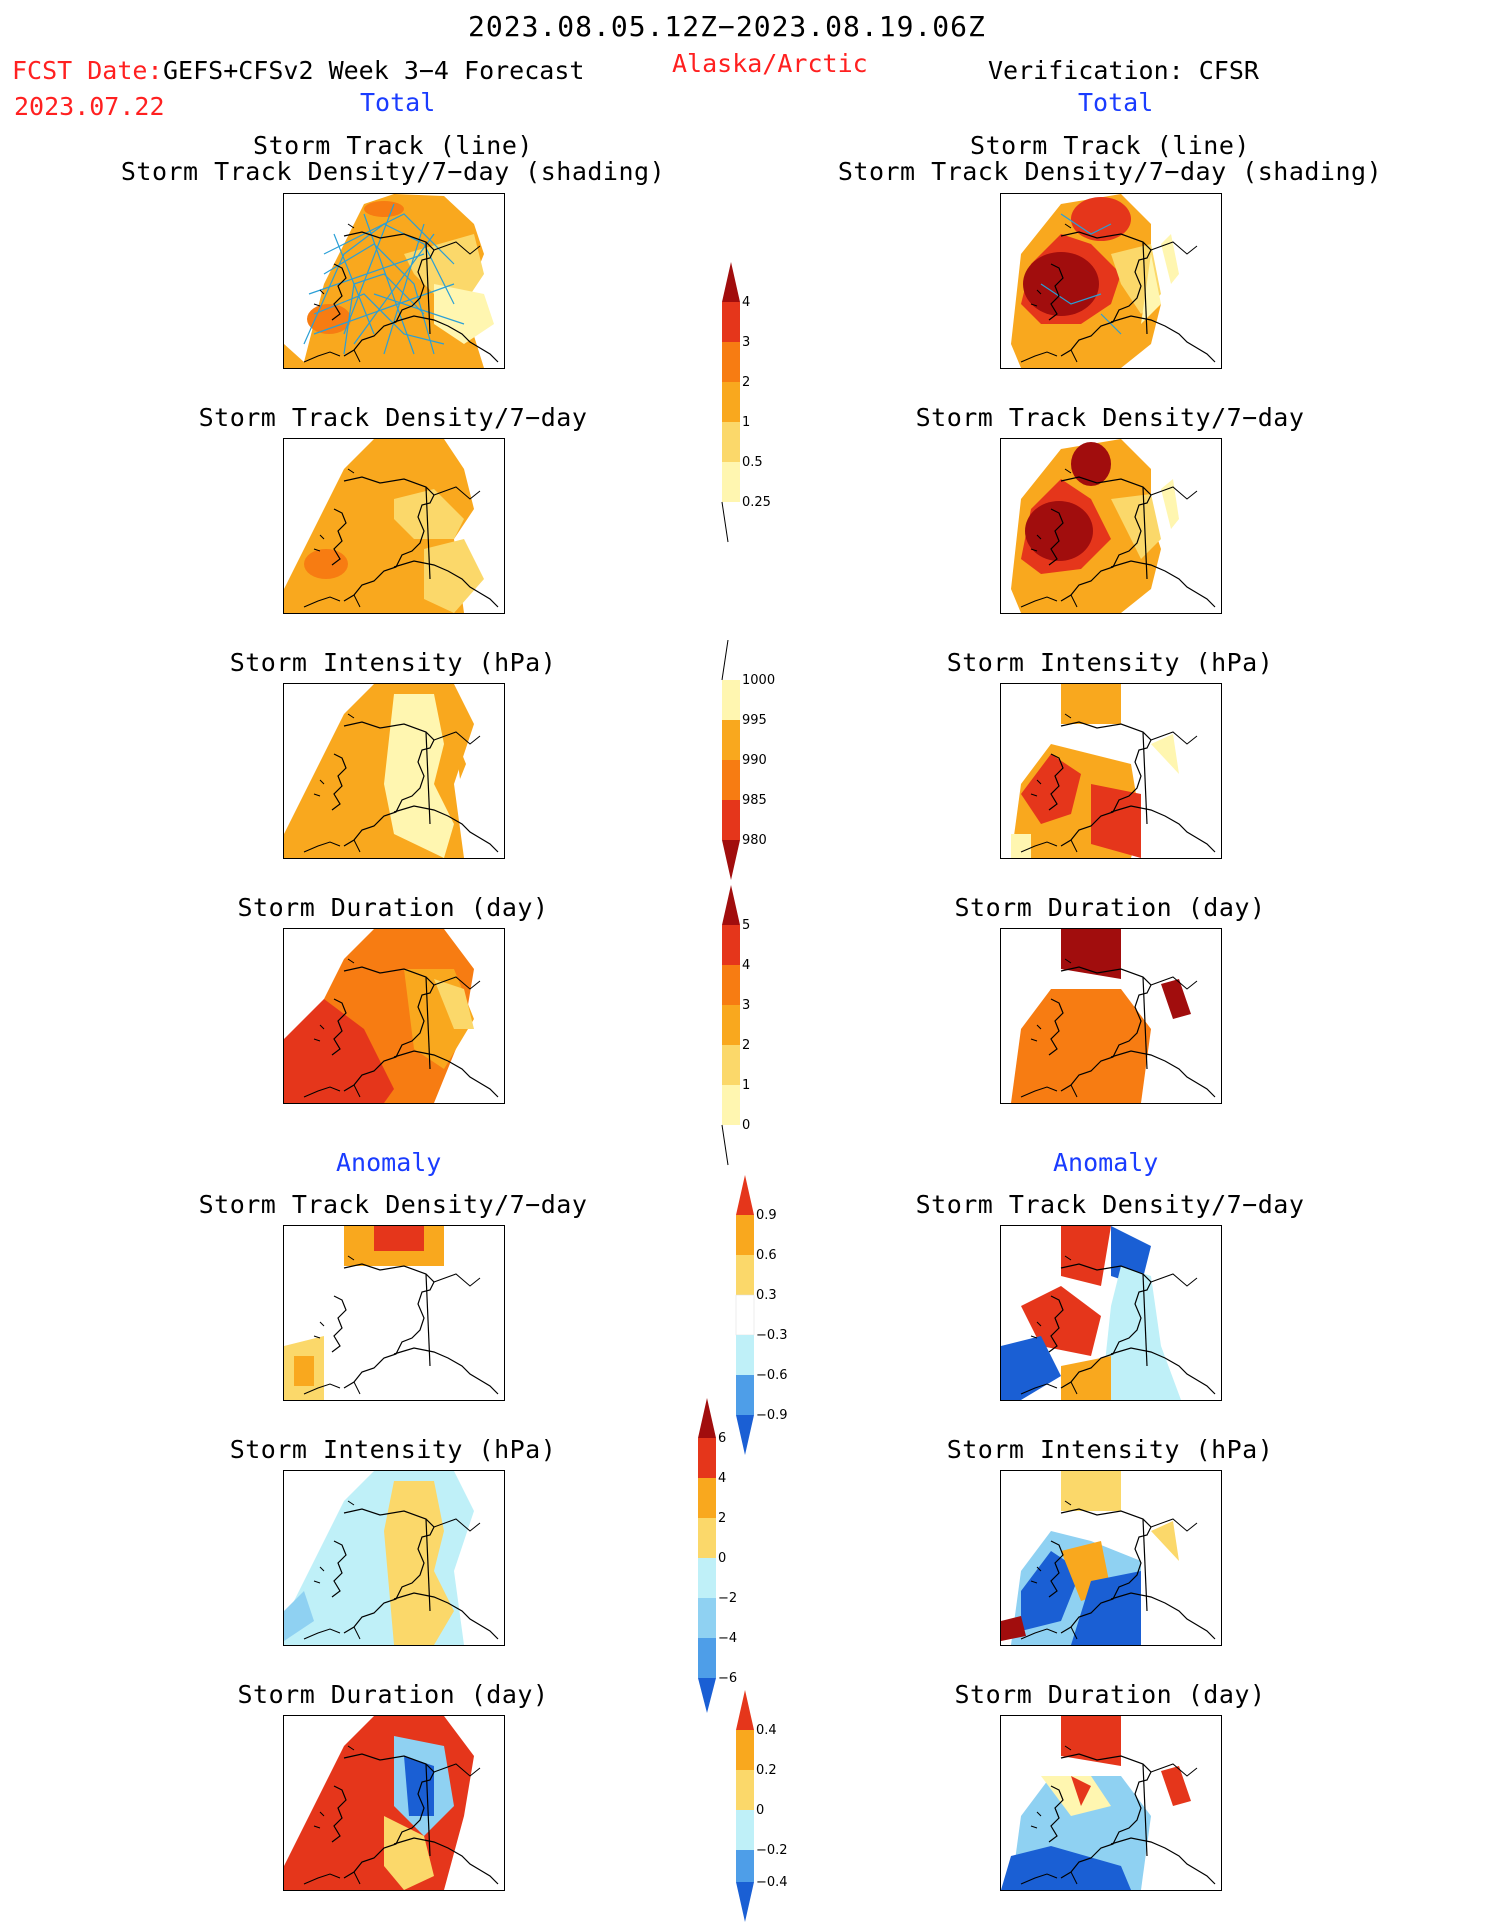  I want to click on intensity-tick: 1000, so click(758, 680).